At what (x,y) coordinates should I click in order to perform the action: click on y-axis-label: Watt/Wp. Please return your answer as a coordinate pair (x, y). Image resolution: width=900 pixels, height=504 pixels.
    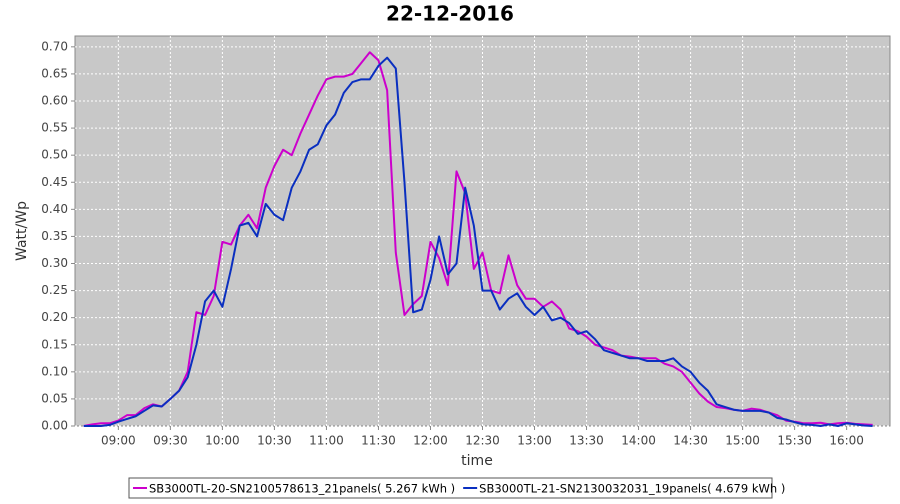
    Looking at the image, I should click on (22, 231).